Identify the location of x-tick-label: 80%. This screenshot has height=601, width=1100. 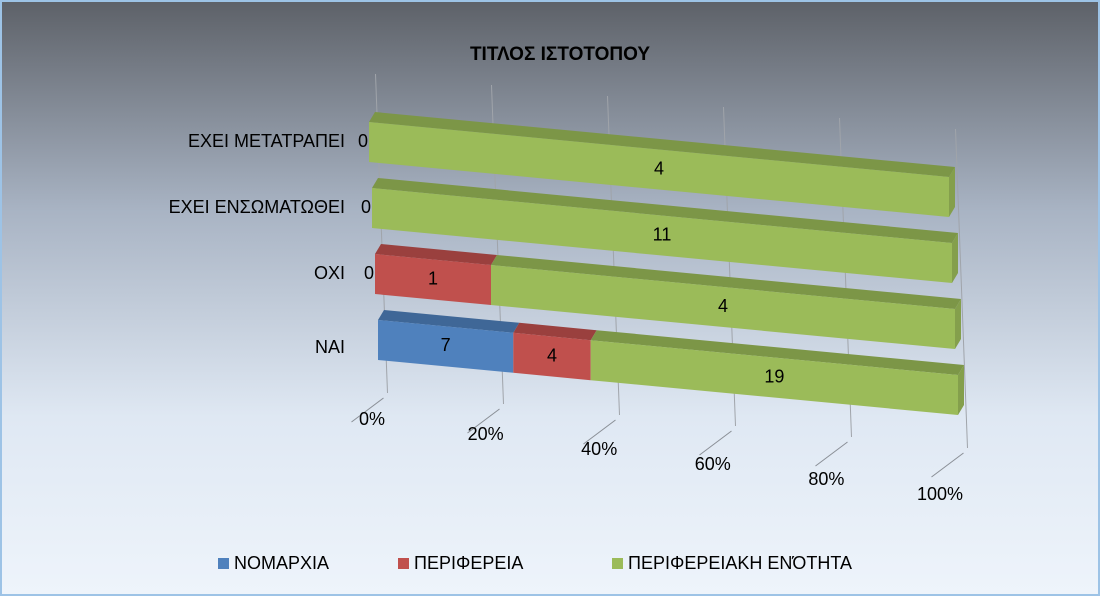
(826, 479).